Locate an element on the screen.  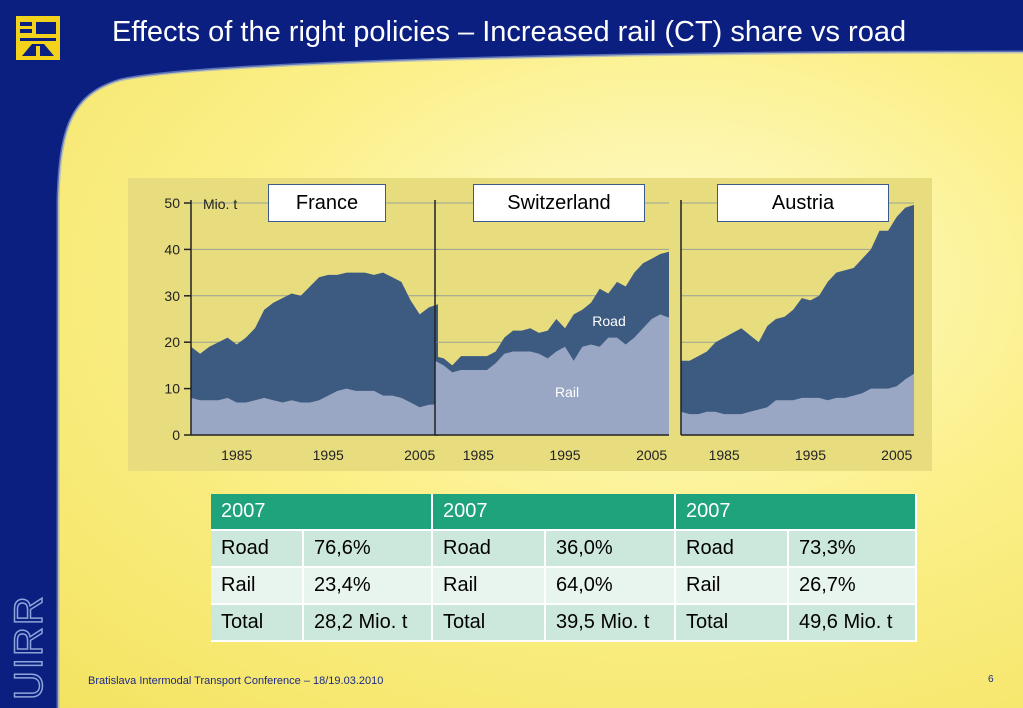
table-header-row: 2007 2007 2007 is located at coordinates (564, 512).